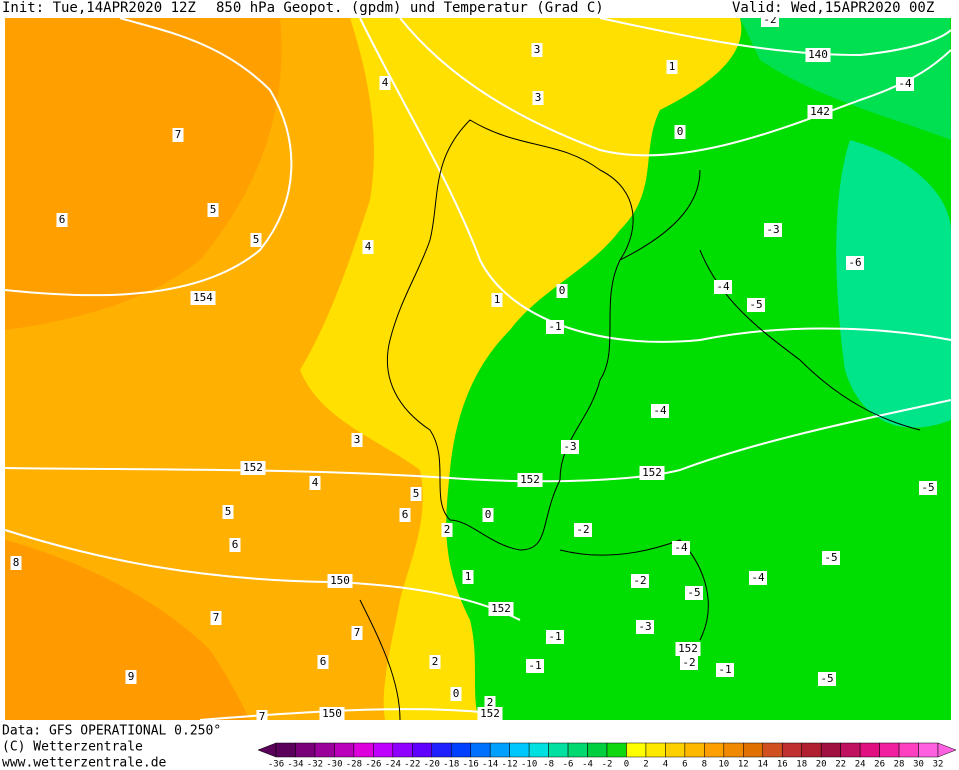 The height and width of the screenshot is (770, 959). What do you see at coordinates (357, 439) in the screenshot?
I see `contour-label: 3` at bounding box center [357, 439].